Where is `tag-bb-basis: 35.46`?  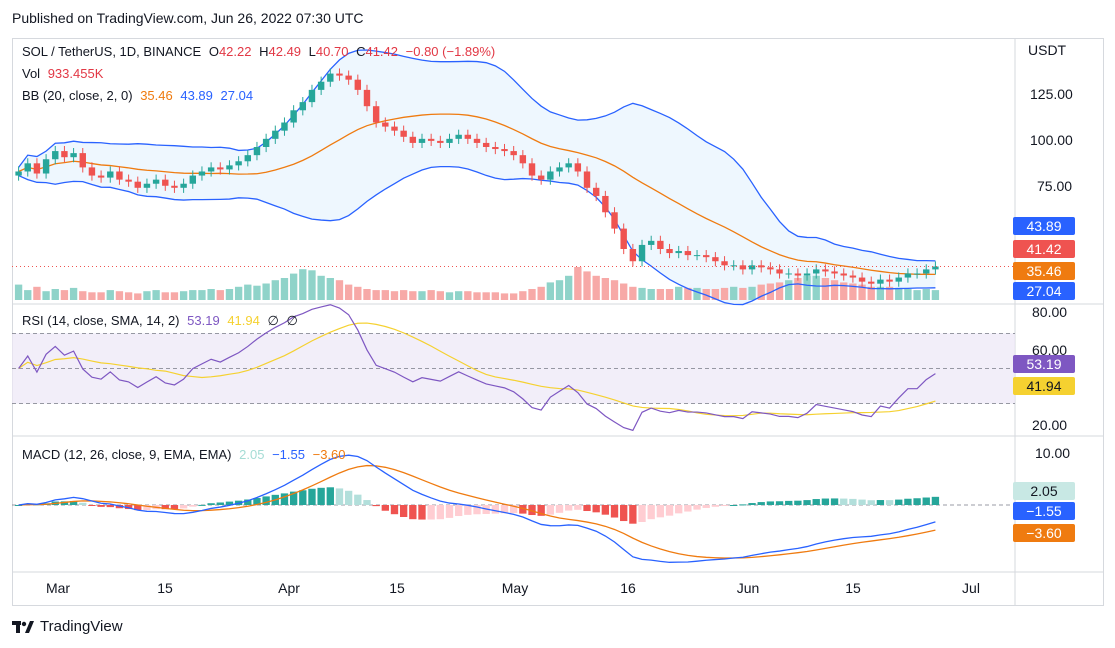
tag-bb-basis: 35.46 is located at coordinates (1044, 271).